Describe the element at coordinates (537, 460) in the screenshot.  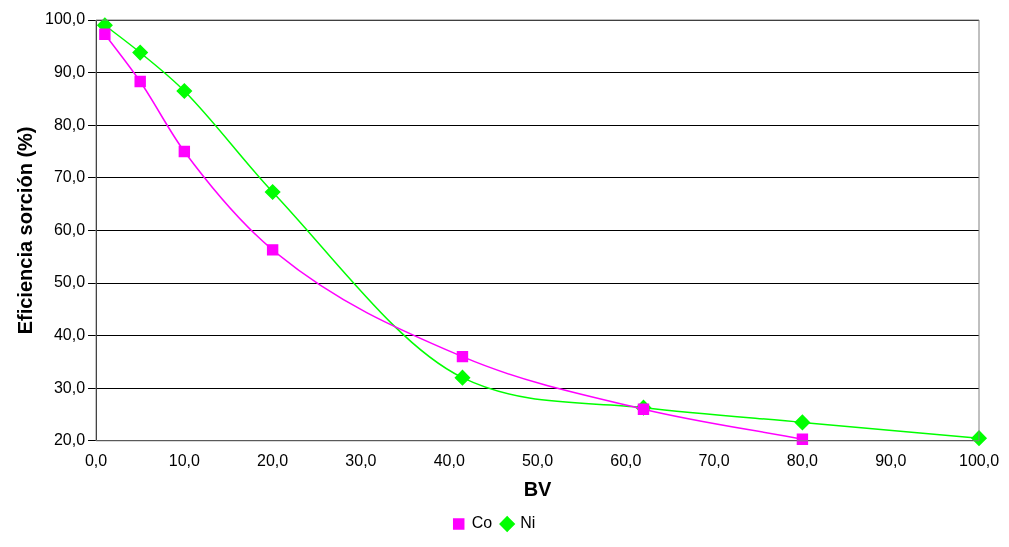
I see `x-tick-label: 50,0` at that location.